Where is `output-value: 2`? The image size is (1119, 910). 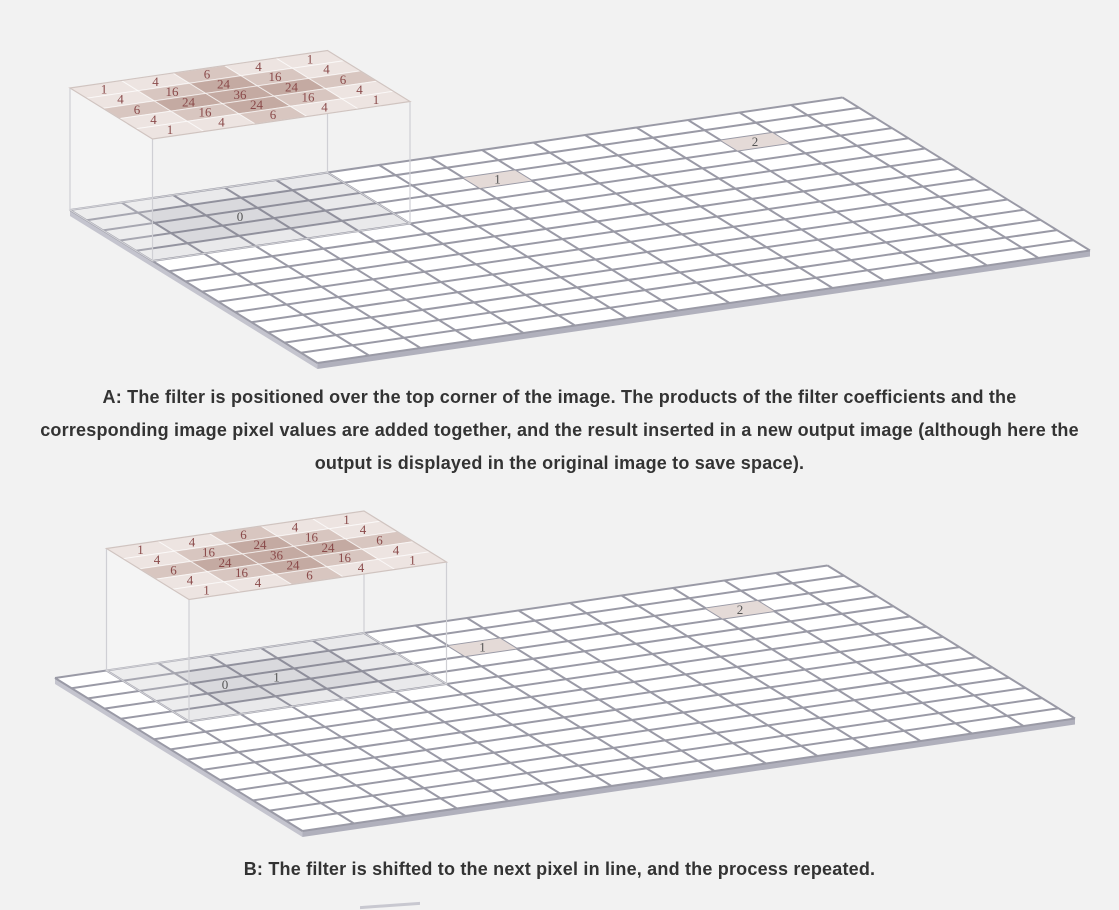
output-value: 2 is located at coordinates (740, 609).